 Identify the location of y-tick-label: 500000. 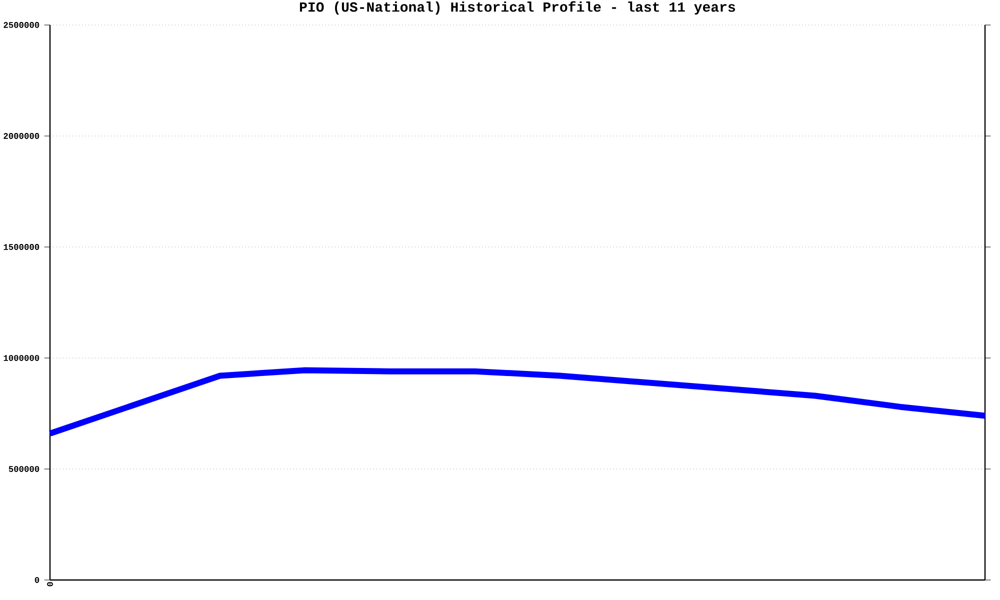
(24, 469).